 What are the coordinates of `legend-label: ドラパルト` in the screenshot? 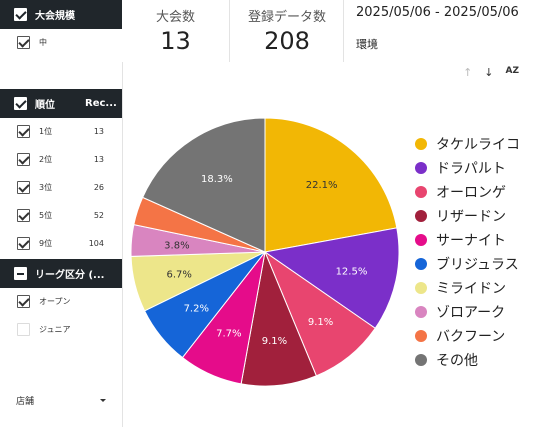 It's located at (471, 169).